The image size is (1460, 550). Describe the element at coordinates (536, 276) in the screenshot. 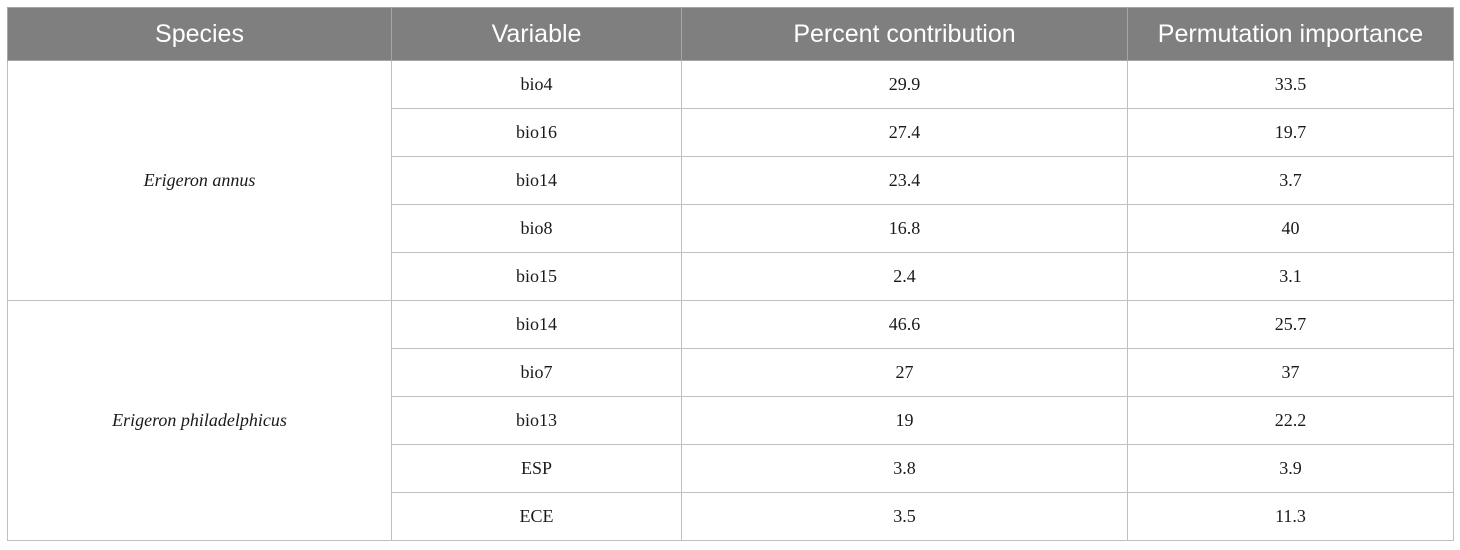

I see `variable-cell: bio15` at that location.